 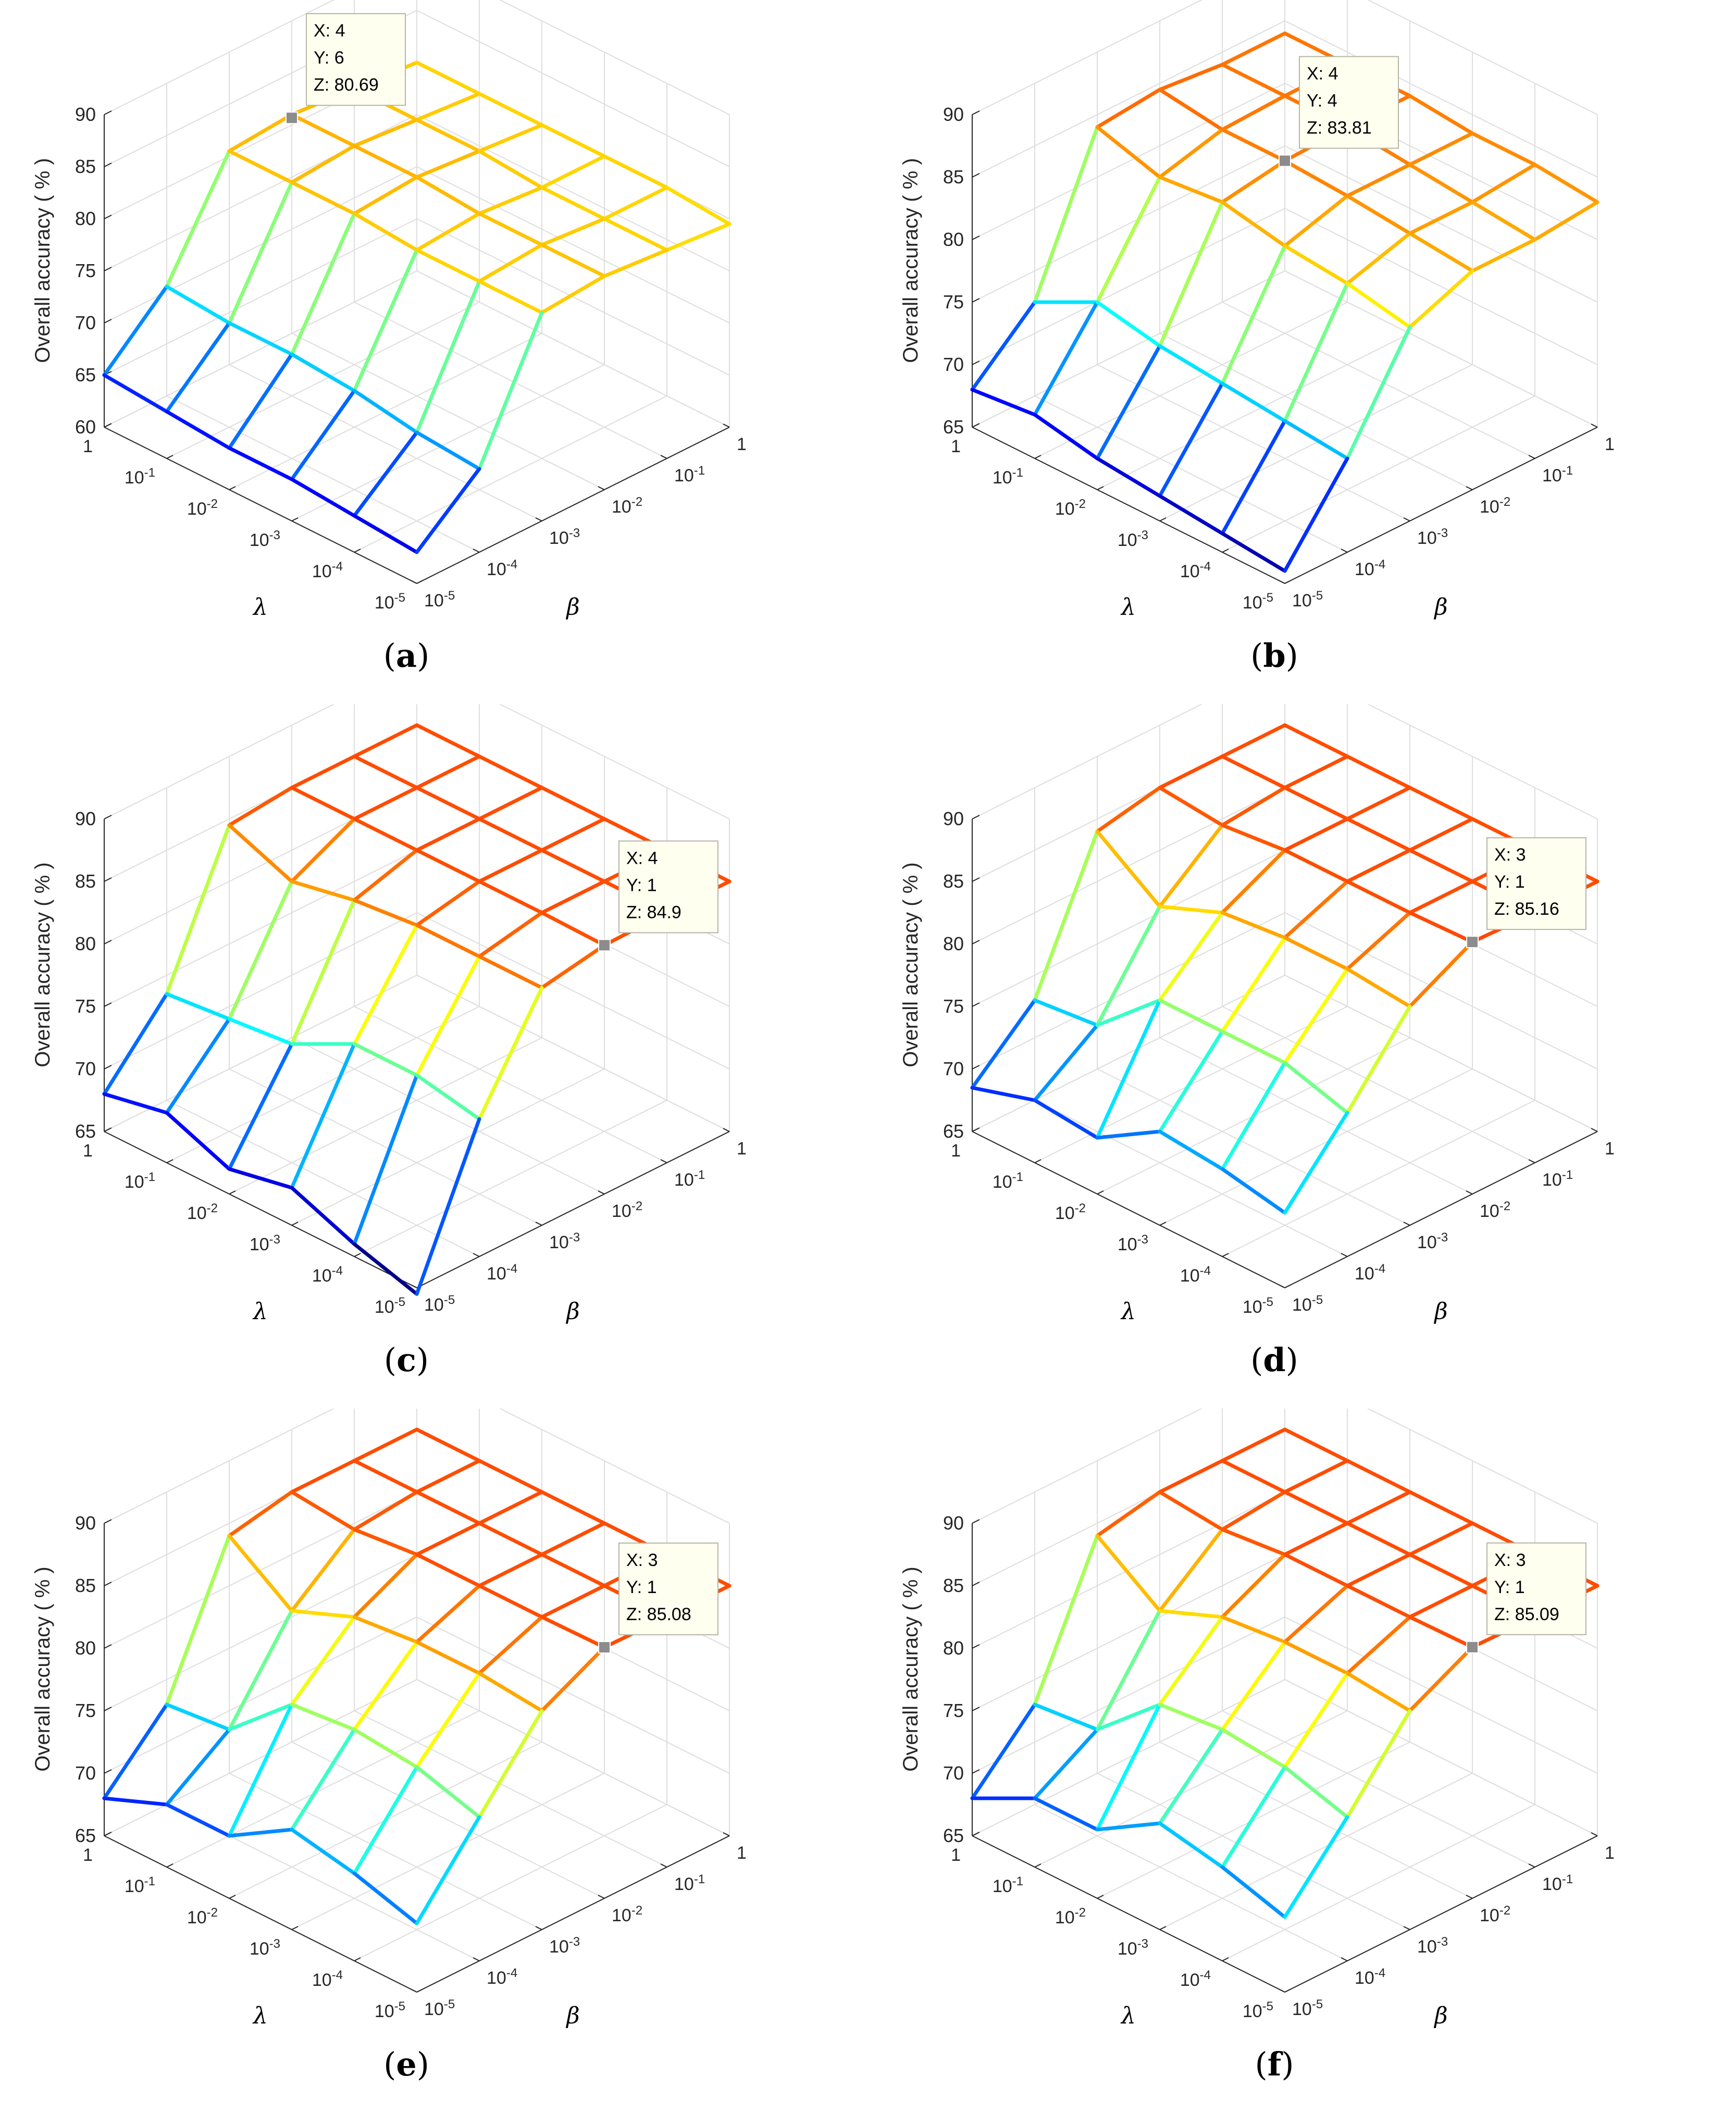 I want to click on lambda-tick-label: 10⁻⁵, so click(x=1258, y=2011).